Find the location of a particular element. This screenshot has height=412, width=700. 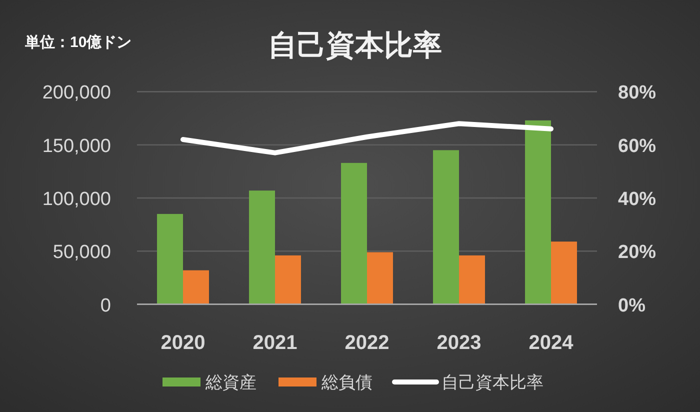

legend-label: 総負債 is located at coordinates (346, 382).